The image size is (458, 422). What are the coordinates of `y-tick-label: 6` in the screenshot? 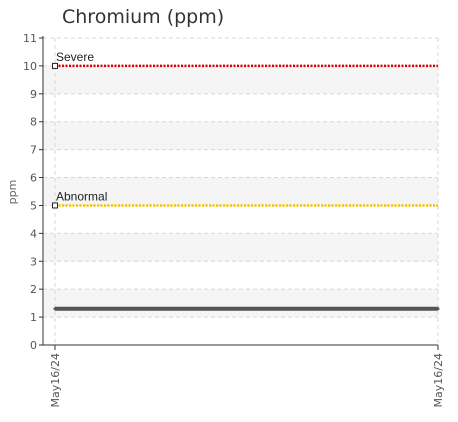 It's located at (33, 178).